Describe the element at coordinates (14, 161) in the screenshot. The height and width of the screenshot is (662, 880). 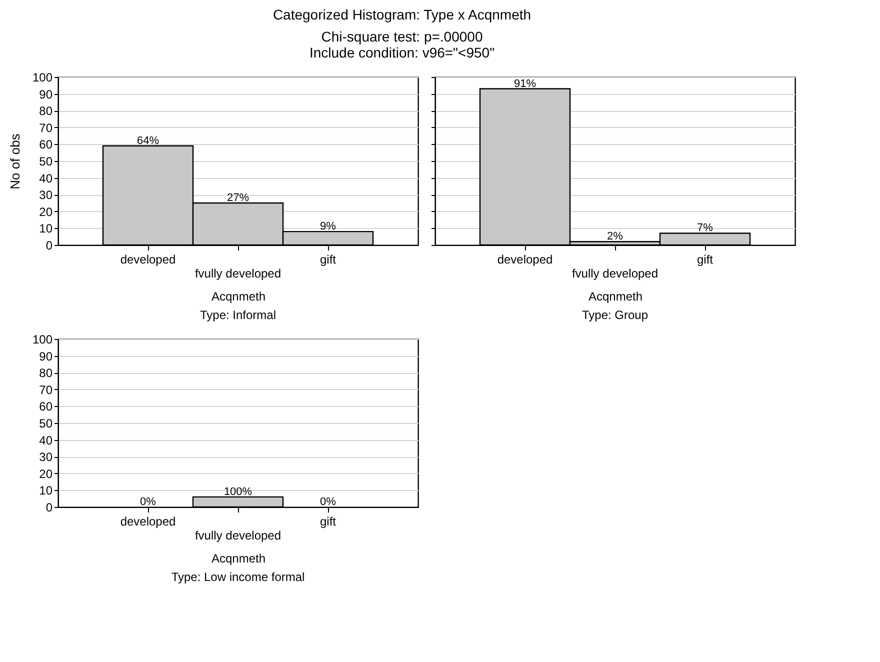
I see `y-axis-title: No of obs` at that location.